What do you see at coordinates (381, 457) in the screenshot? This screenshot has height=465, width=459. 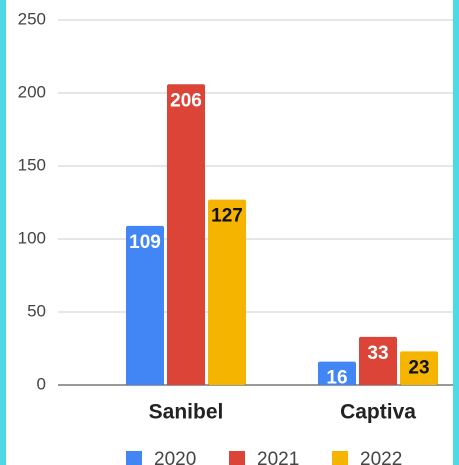 I see `legend-label: 2022` at bounding box center [381, 457].